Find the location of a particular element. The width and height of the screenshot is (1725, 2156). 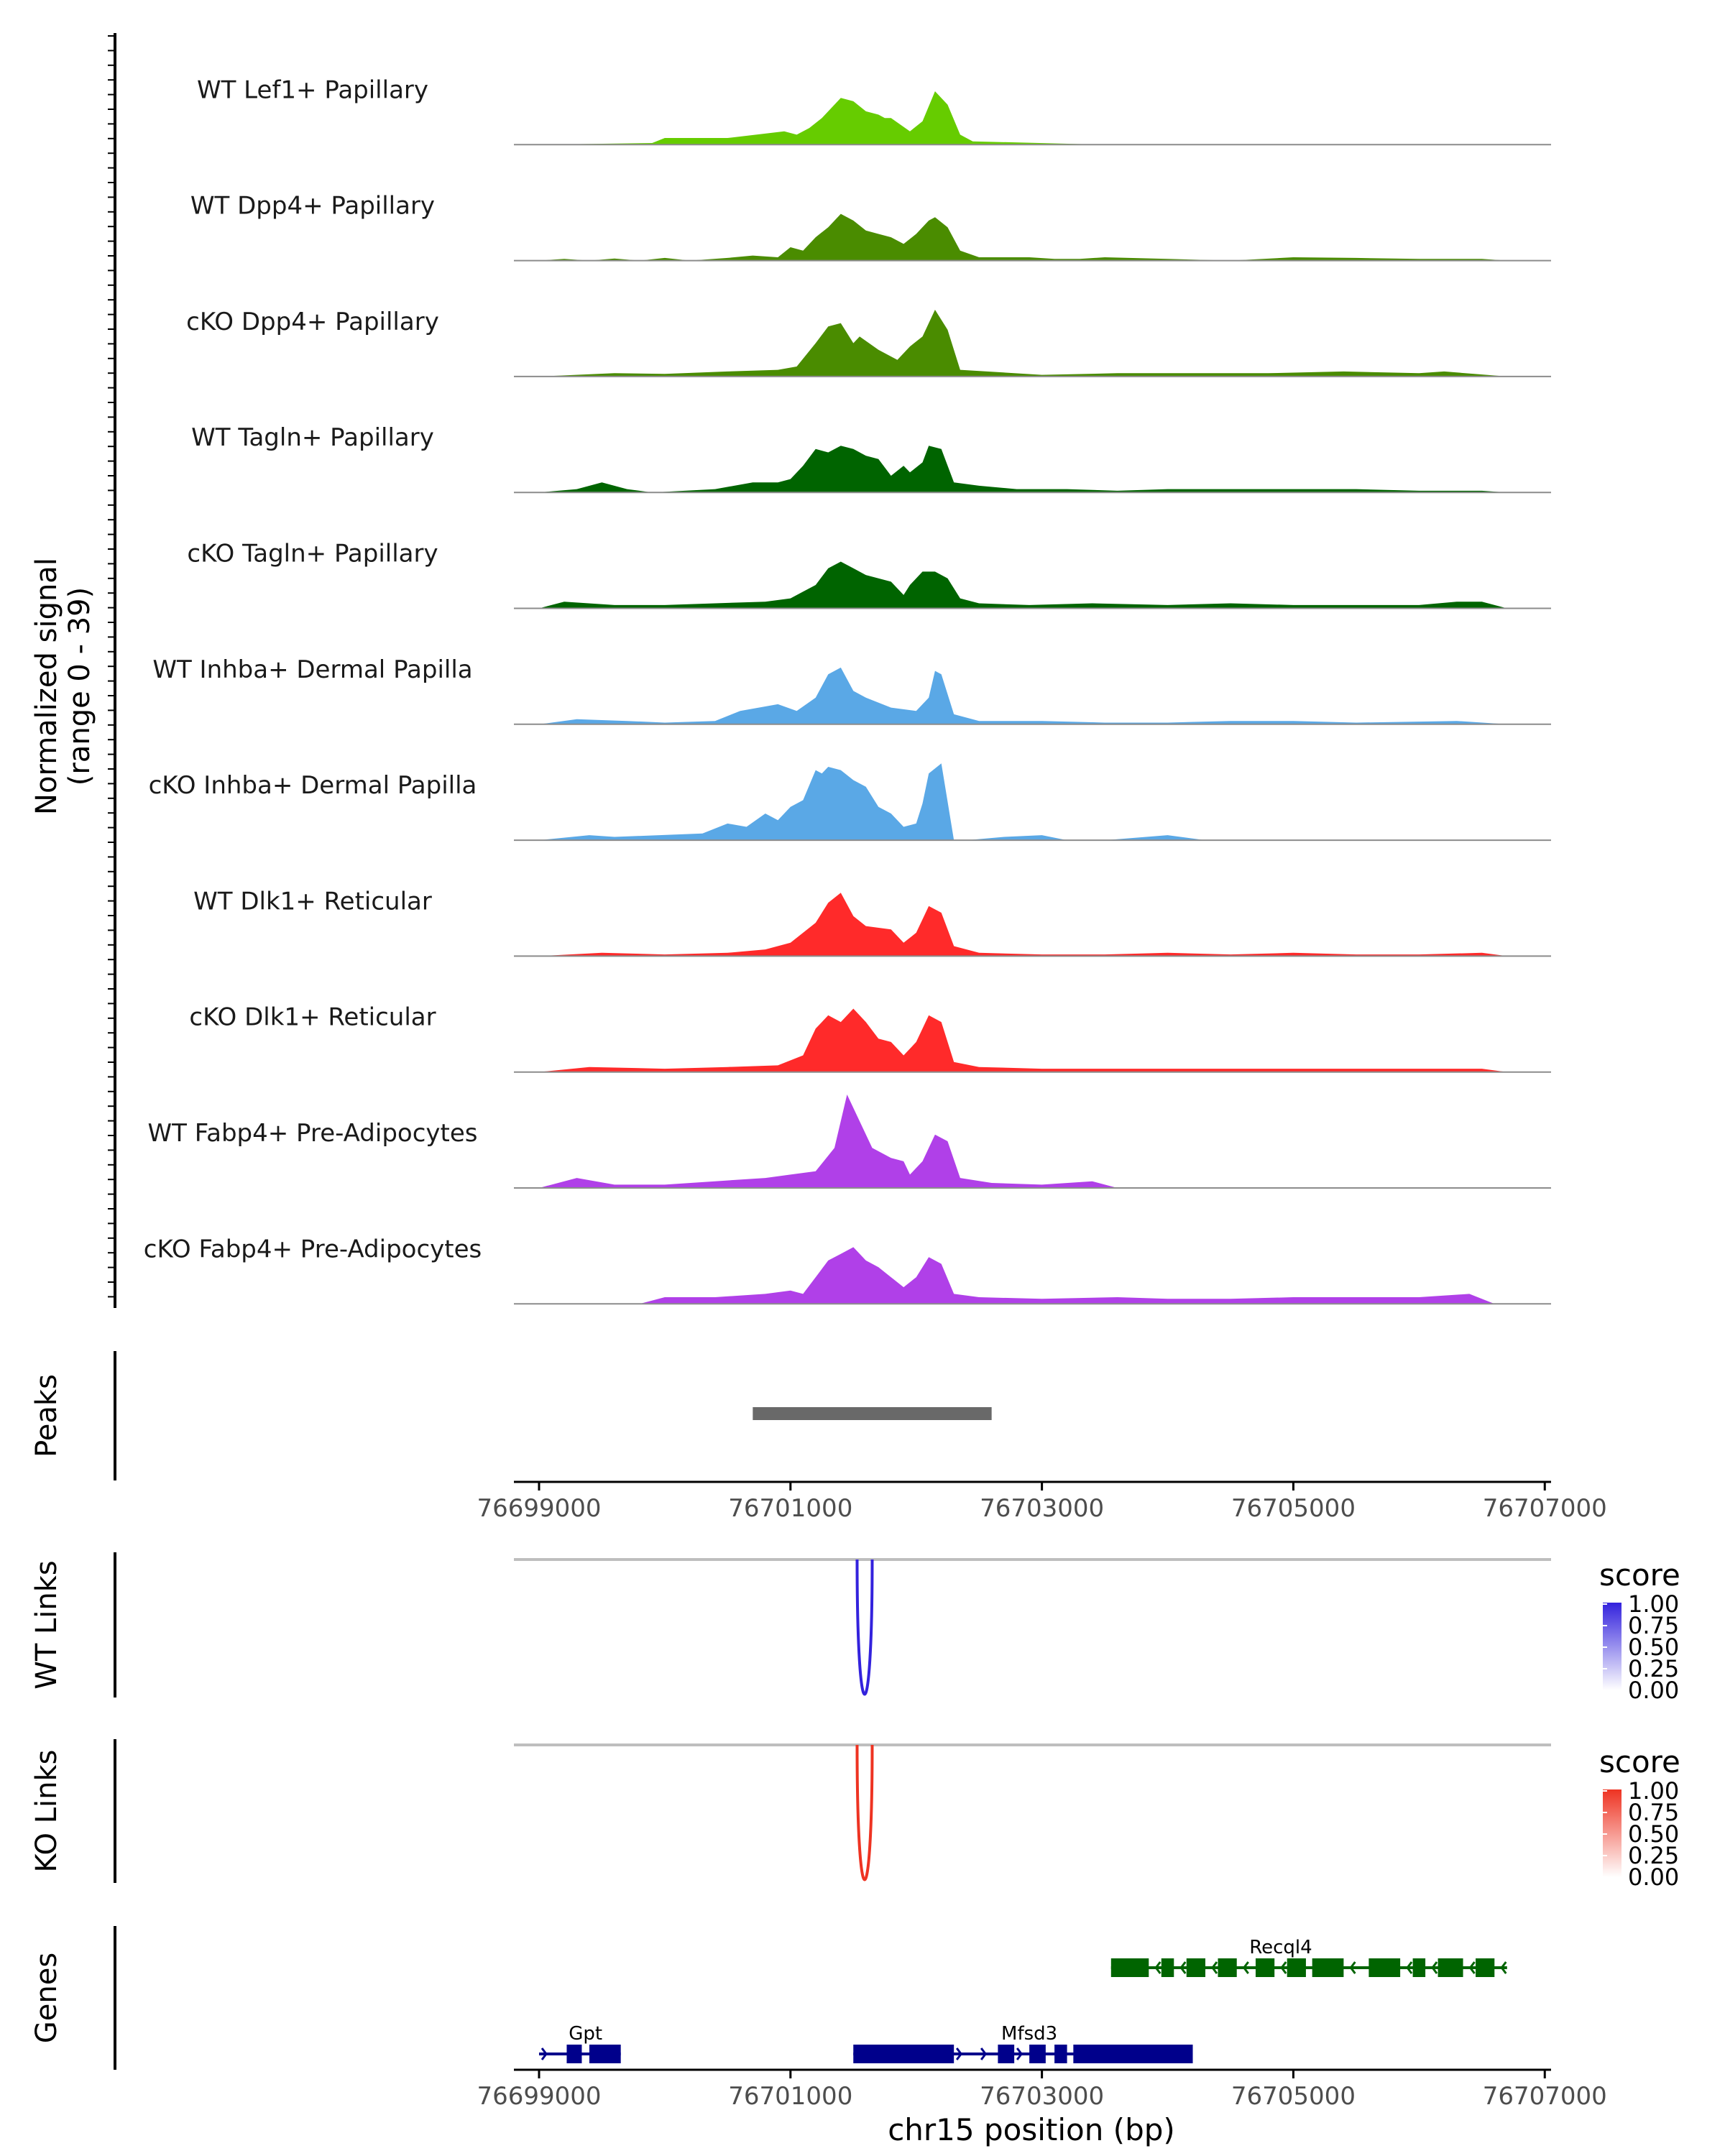

gene-name: Gpt is located at coordinates (585, 2034).